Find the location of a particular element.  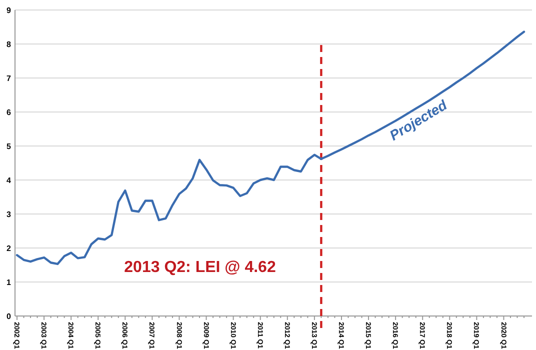

y-tick-label: 6 is located at coordinates (9, 112).